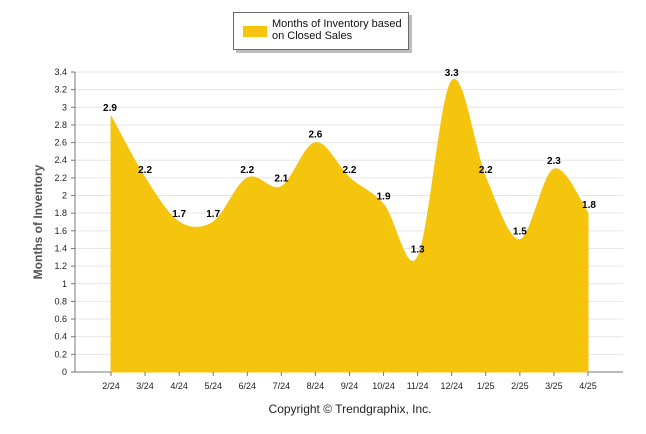 The width and height of the screenshot is (646, 434). What do you see at coordinates (452, 73) in the screenshot?
I see `data-label: 3.3` at bounding box center [452, 73].